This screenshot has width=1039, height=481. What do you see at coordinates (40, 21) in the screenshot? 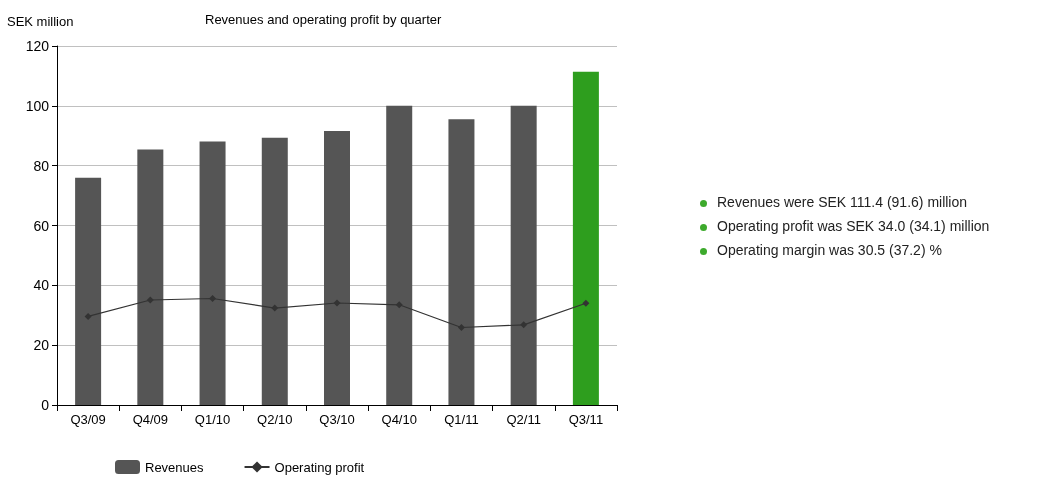
I see `y-axis-title: SEK million` at bounding box center [40, 21].